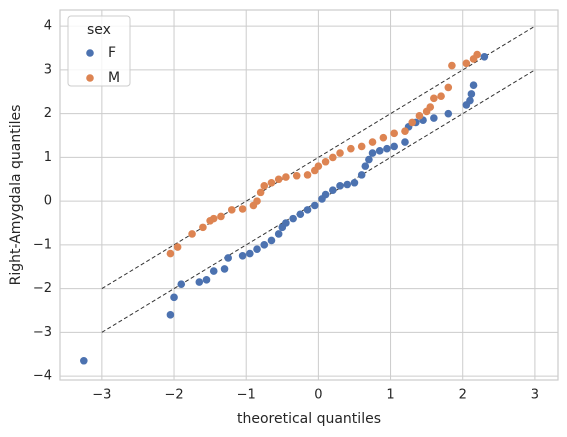 This screenshot has width=567, height=437. What do you see at coordinates (48, 69) in the screenshot?
I see `y-tick-label: 3` at bounding box center [48, 69].